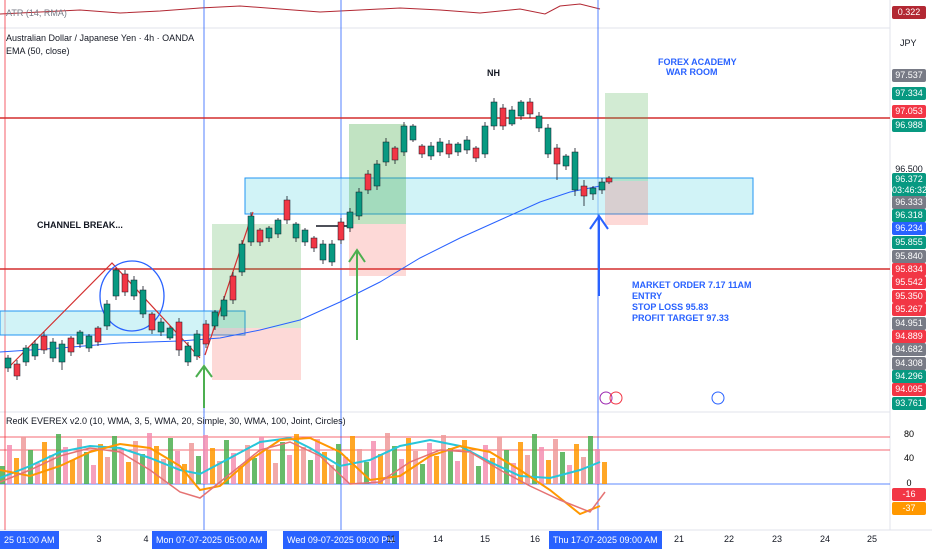 The image size is (932, 550). Describe the element at coordinates (438, 539) in the screenshot. I see `x-tick-14: 14` at that location.